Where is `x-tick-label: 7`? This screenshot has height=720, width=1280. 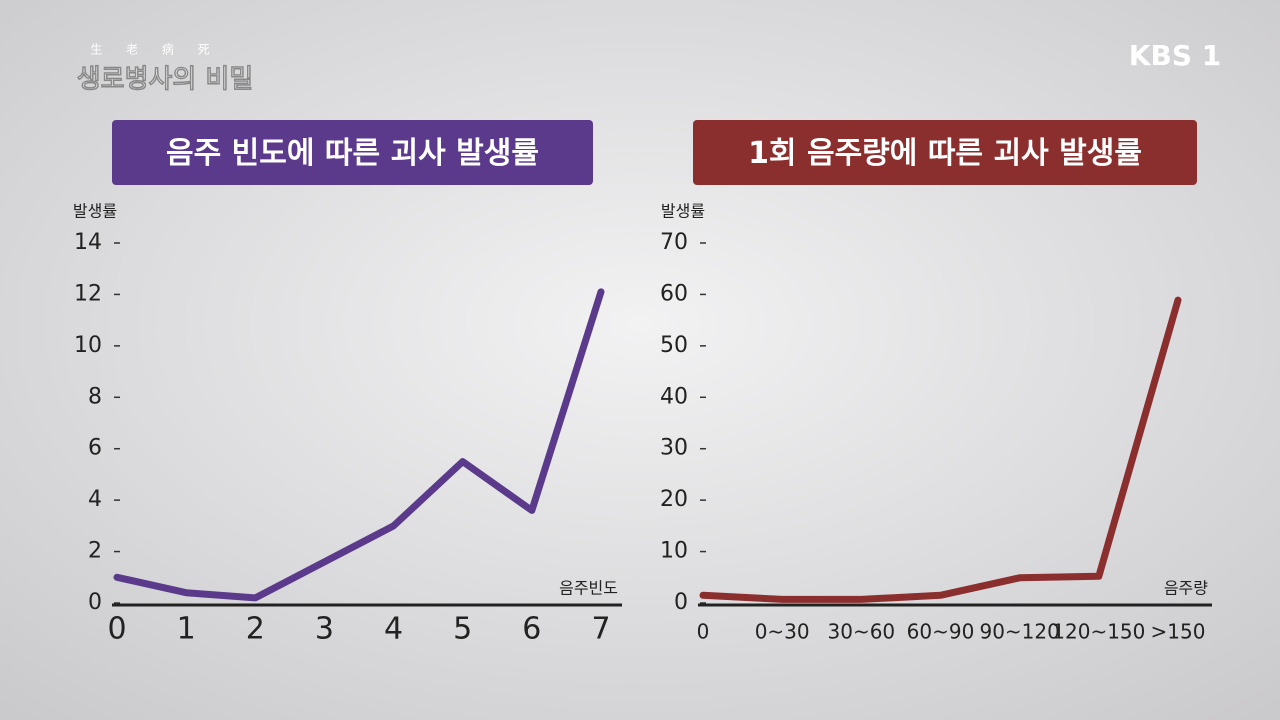
x-tick-label: 7 is located at coordinates (600, 629).